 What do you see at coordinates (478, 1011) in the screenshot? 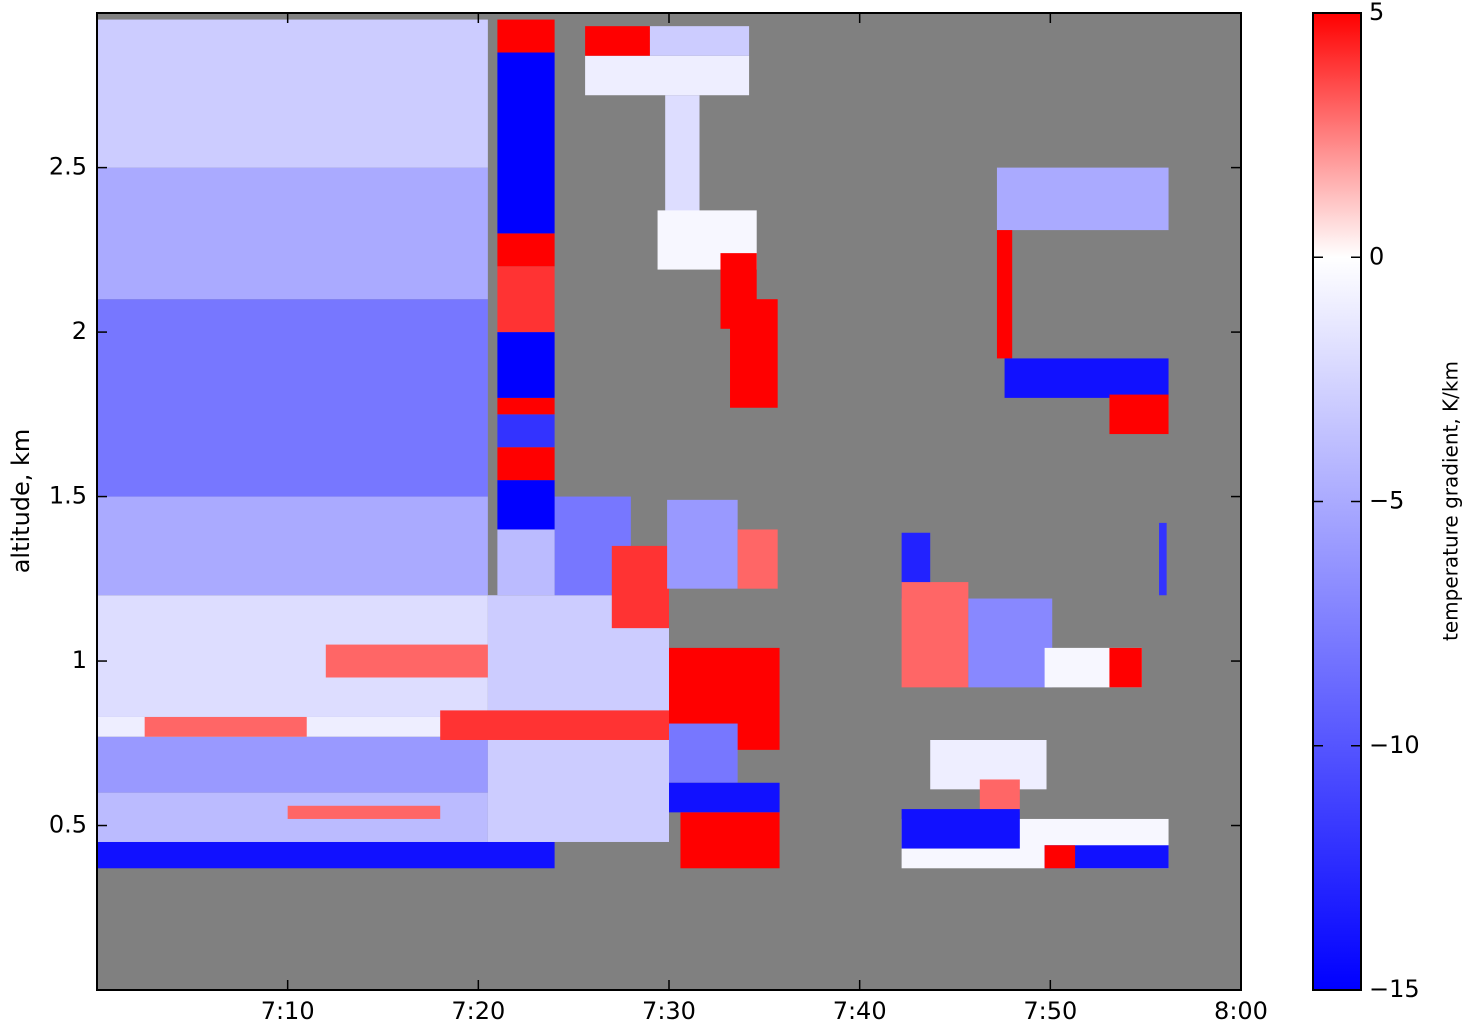
I see `x-tick-label: 7:20` at bounding box center [478, 1011].